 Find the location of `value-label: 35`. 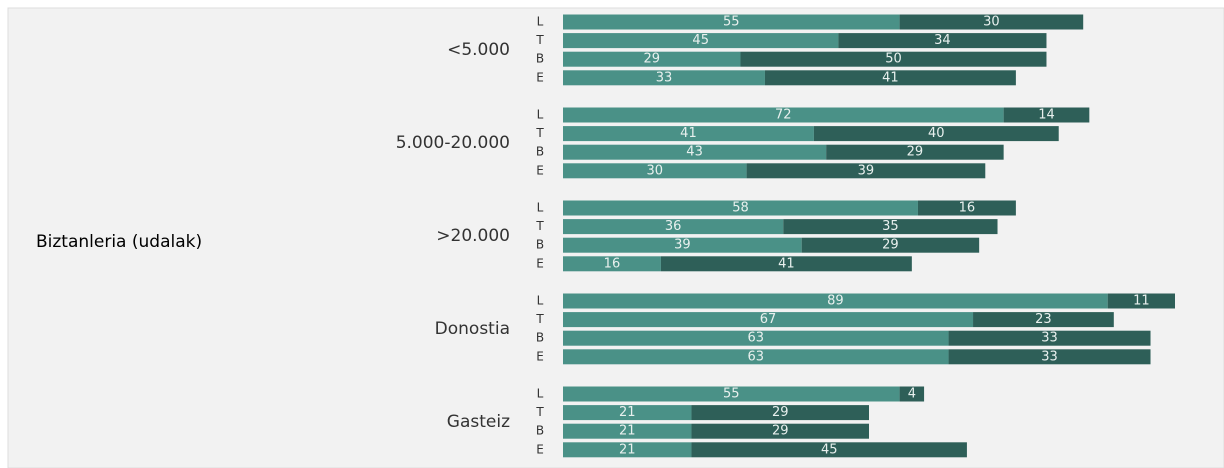

value-label: 35 is located at coordinates (890, 226).